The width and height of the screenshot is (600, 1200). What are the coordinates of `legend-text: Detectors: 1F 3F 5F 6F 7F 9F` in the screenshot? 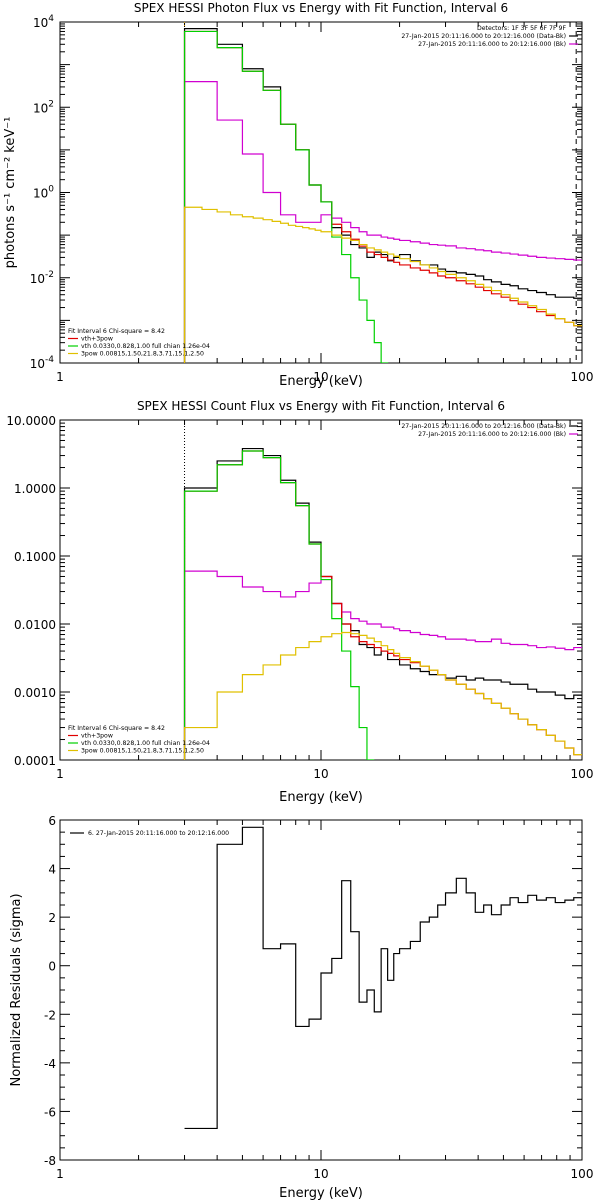 It's located at (521, 28).